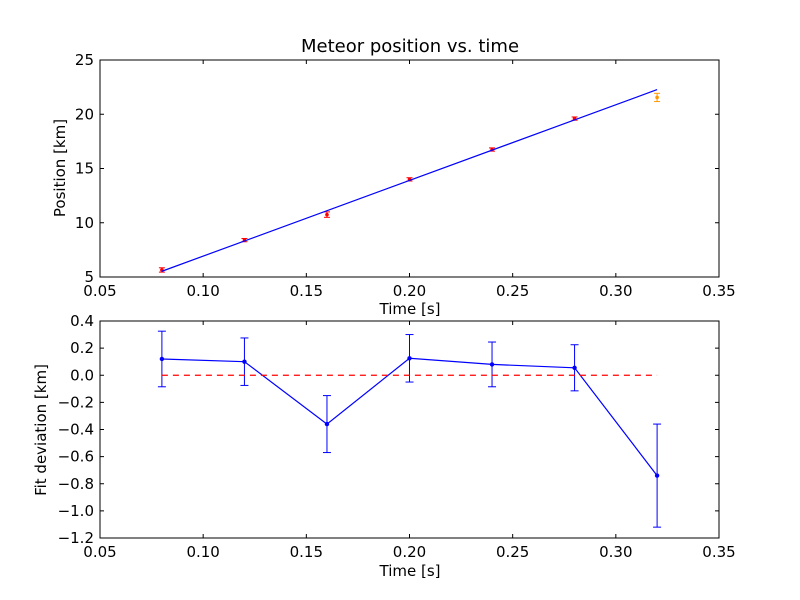 This screenshot has width=800, height=600. I want to click on y-tick-label: −0.2, so click(76, 402).